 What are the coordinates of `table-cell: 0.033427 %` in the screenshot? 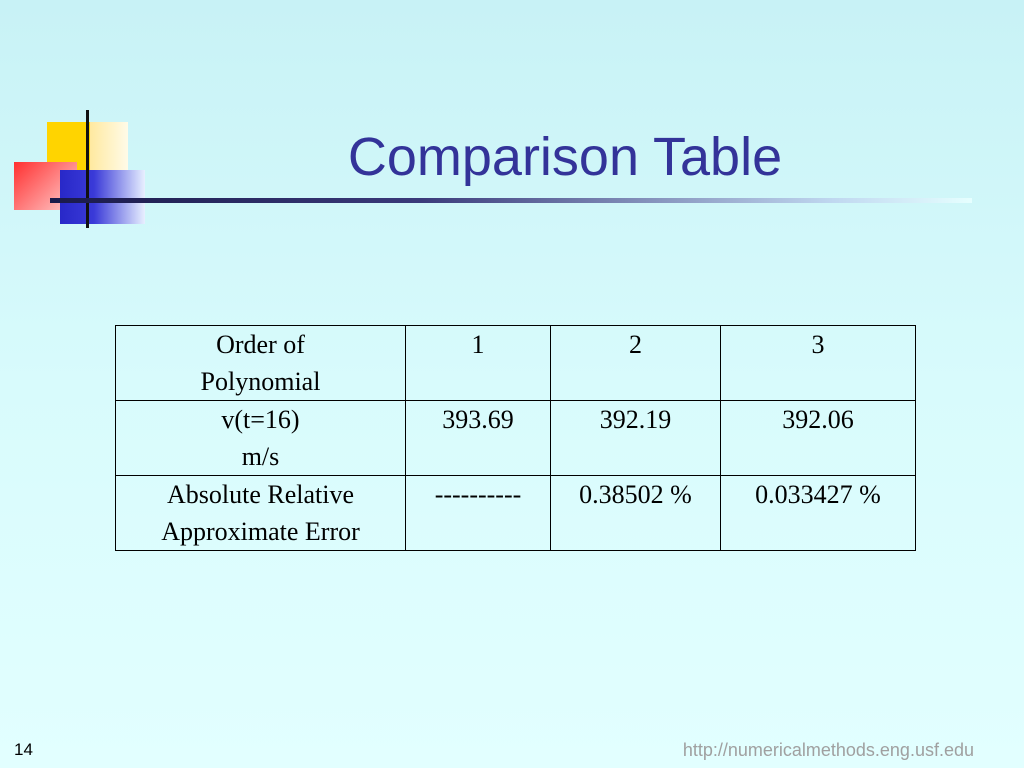 It's located at (818, 513).